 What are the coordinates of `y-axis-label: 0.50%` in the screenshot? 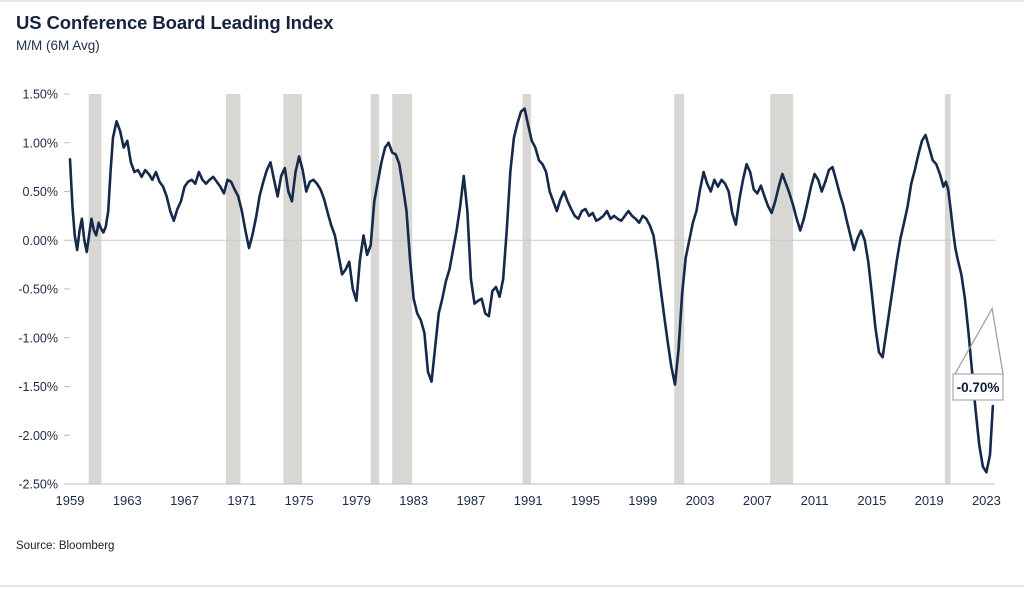 It's located at (40, 192).